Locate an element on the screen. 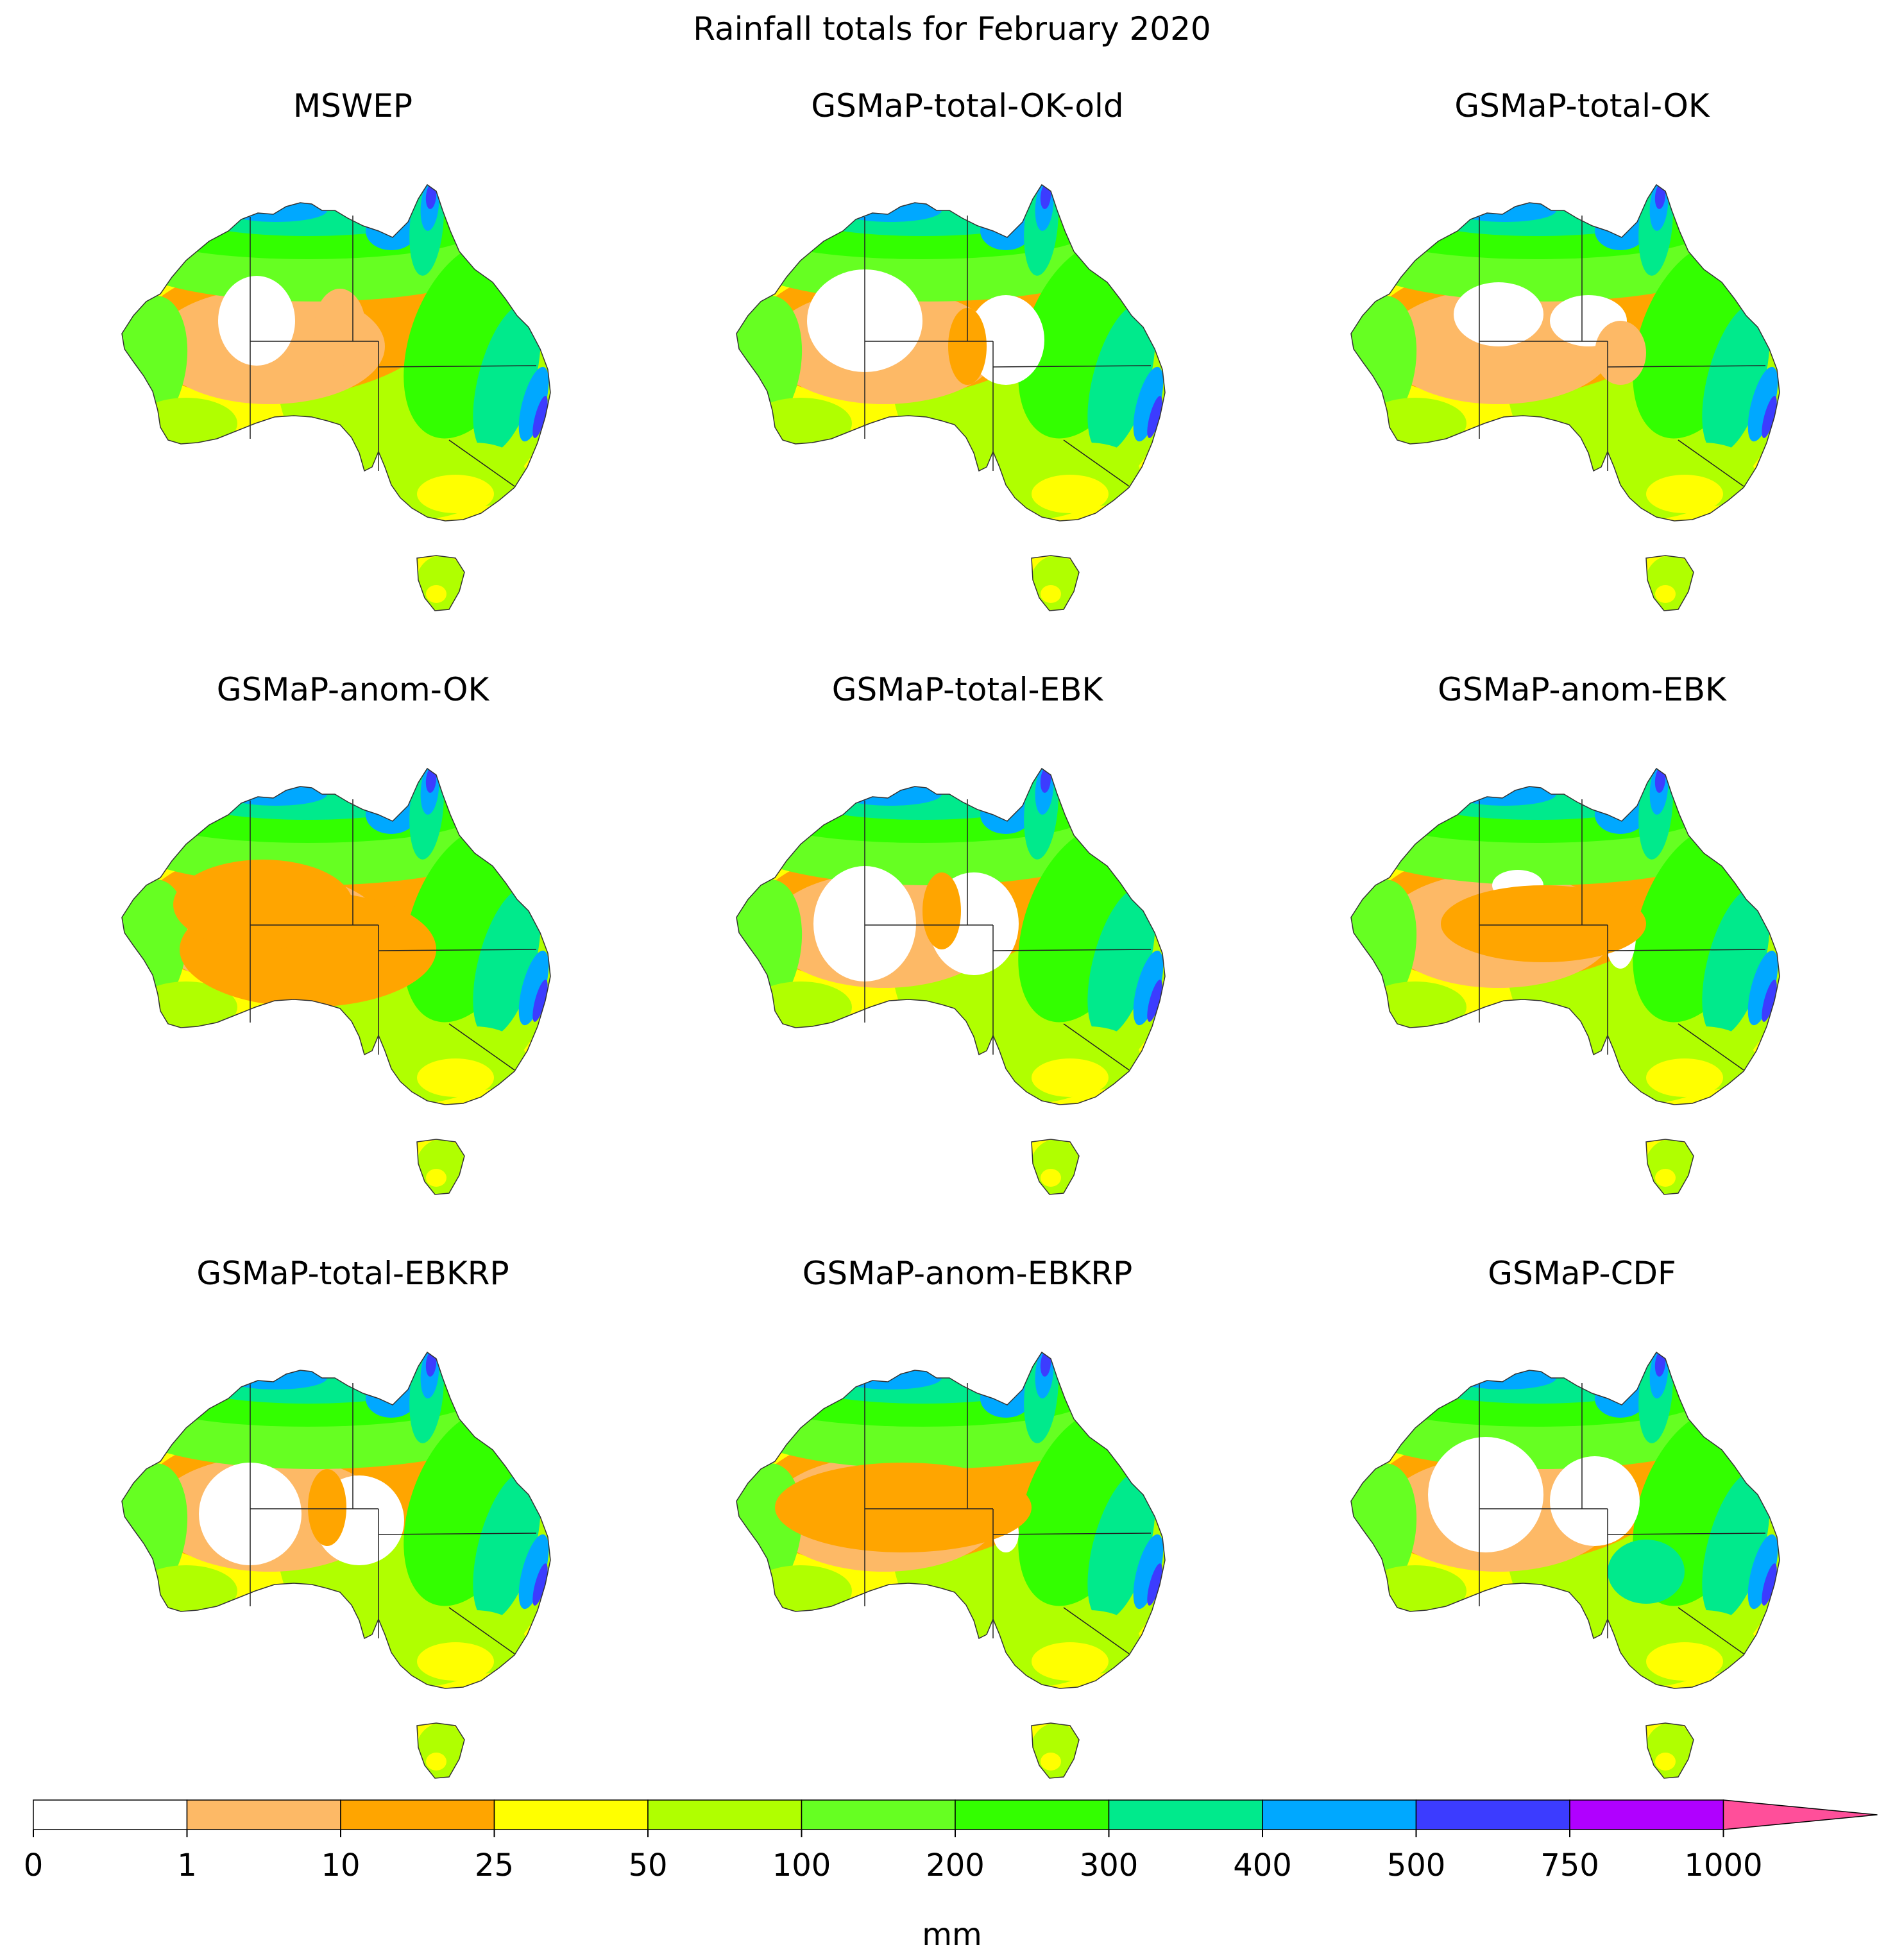  map-panel-1: MSWEP is located at coordinates (353, 366).